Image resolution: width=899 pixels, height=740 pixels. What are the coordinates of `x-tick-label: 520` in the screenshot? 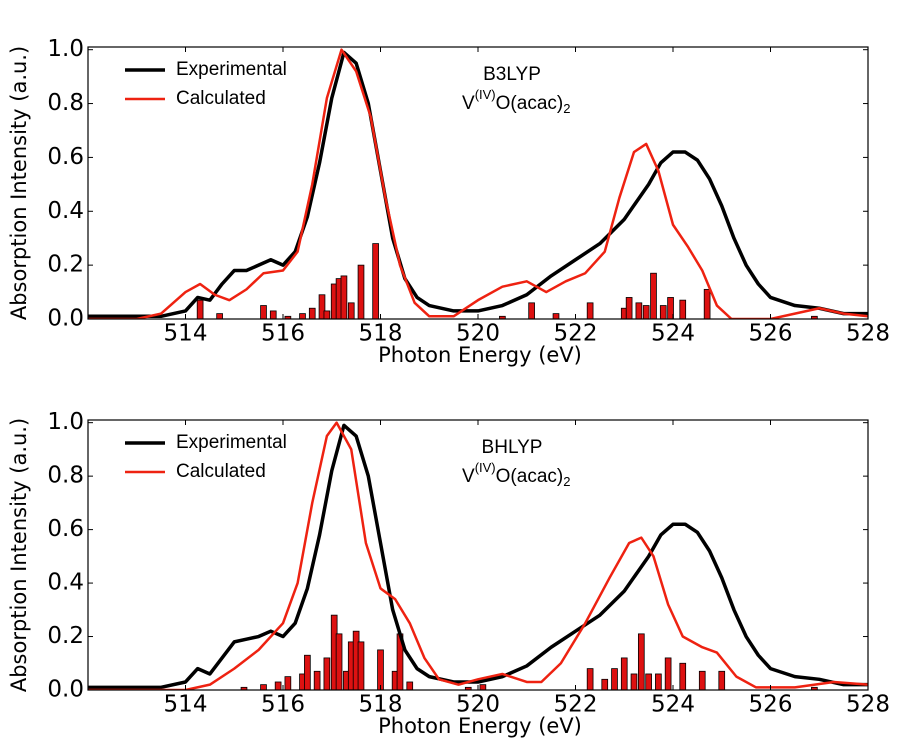 It's located at (478, 705).